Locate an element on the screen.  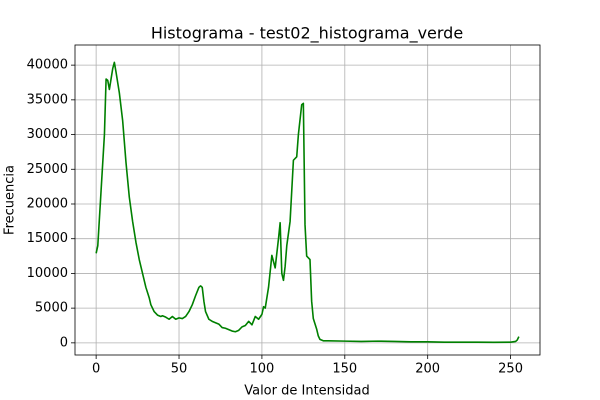
x-axis-label: Valor de Intensidad is located at coordinates (307, 391).